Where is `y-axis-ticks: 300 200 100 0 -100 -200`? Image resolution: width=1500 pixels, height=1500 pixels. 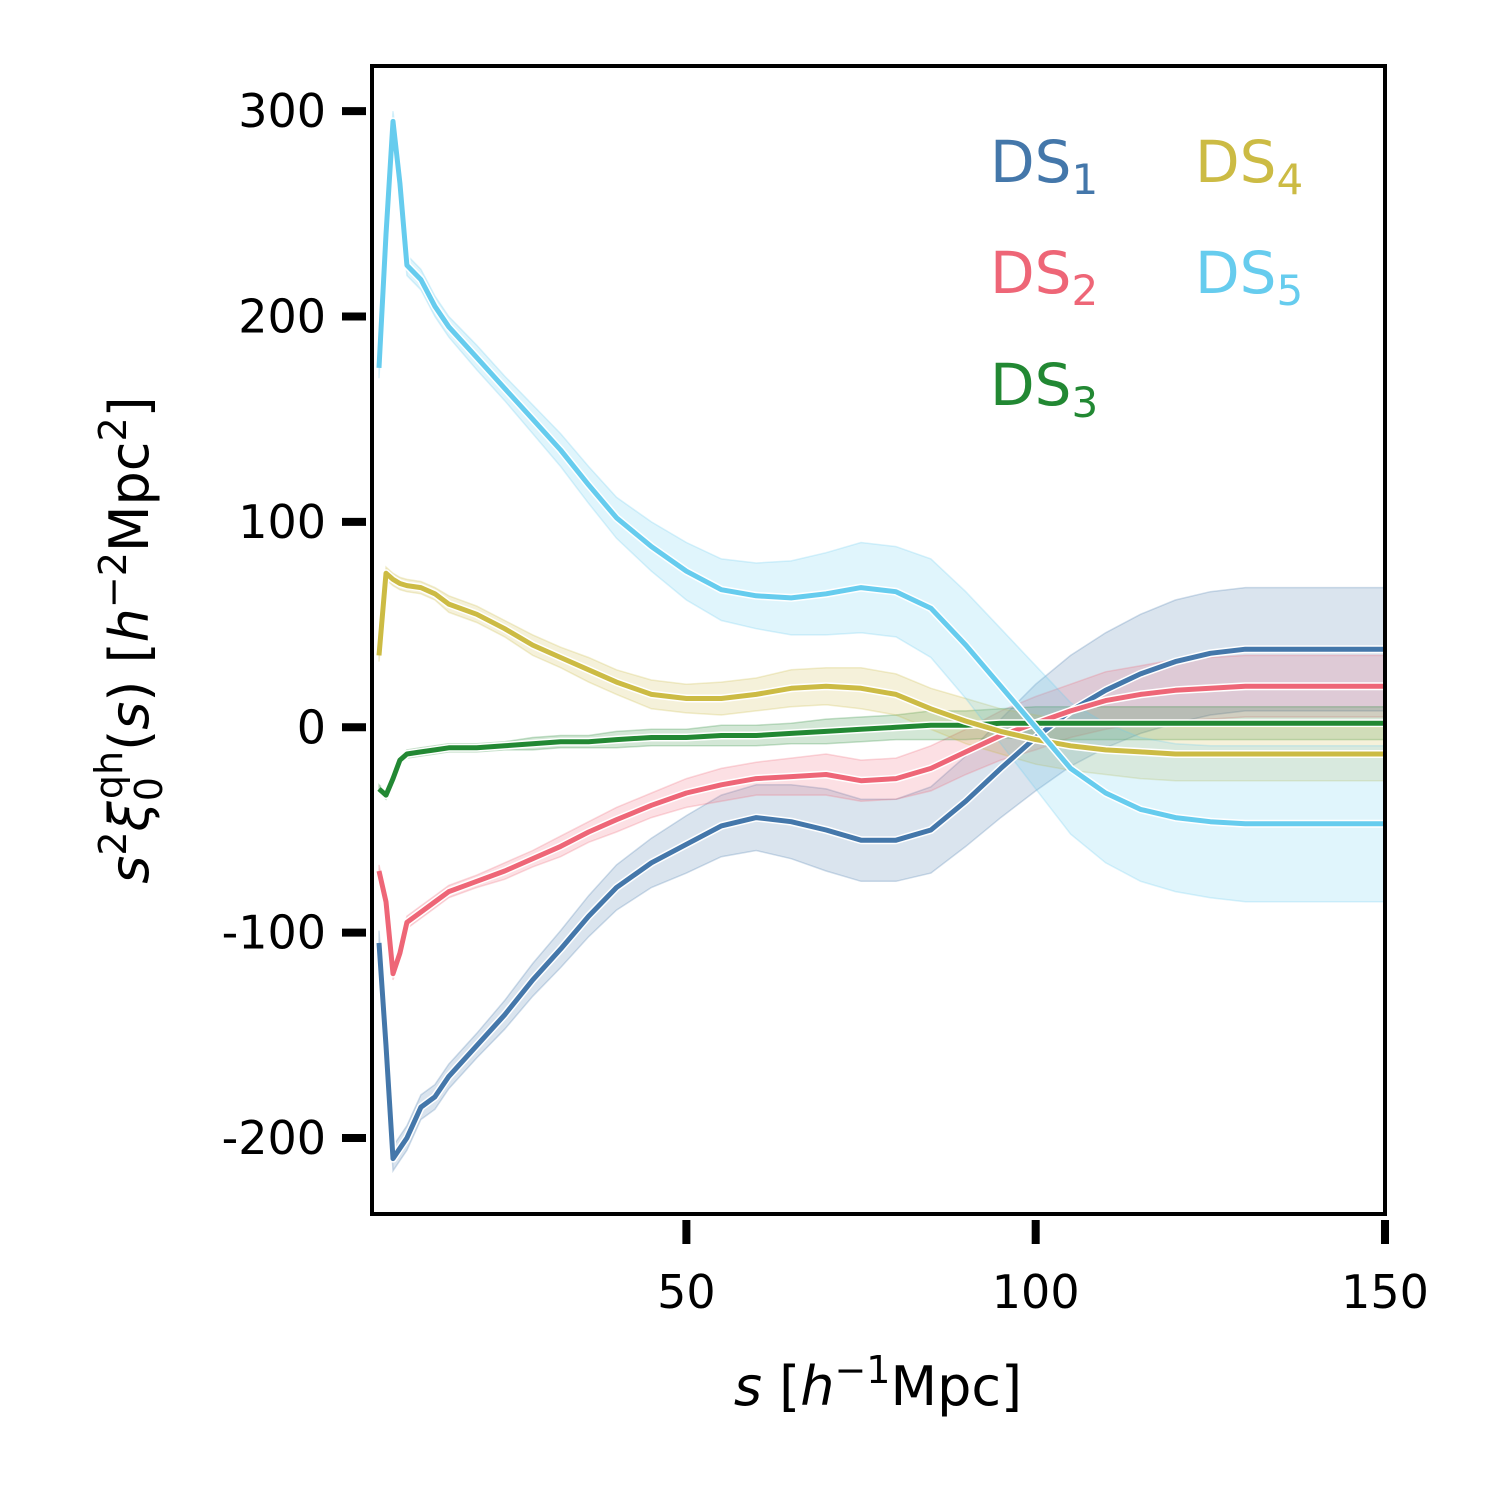 y-axis-ticks: 300 200 100 0 -100 -200 is located at coordinates (294, 624).